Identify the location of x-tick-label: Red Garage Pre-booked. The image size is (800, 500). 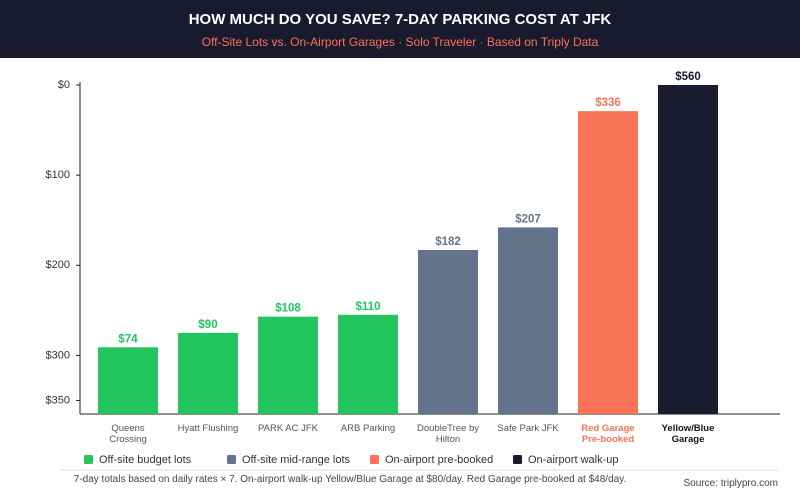
(608, 434).